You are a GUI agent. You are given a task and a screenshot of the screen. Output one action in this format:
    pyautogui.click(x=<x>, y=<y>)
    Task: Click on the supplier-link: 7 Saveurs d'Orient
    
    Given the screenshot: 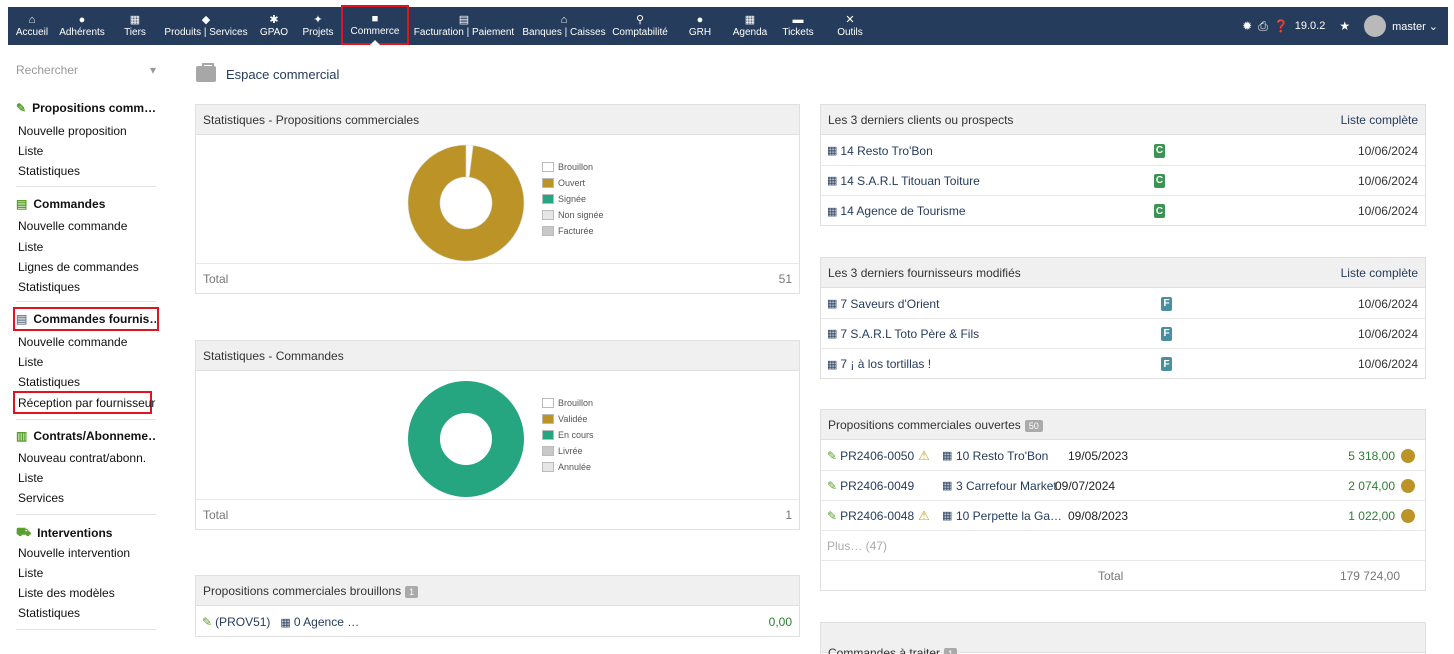 What is the action you would take?
    pyautogui.click(x=890, y=303)
    